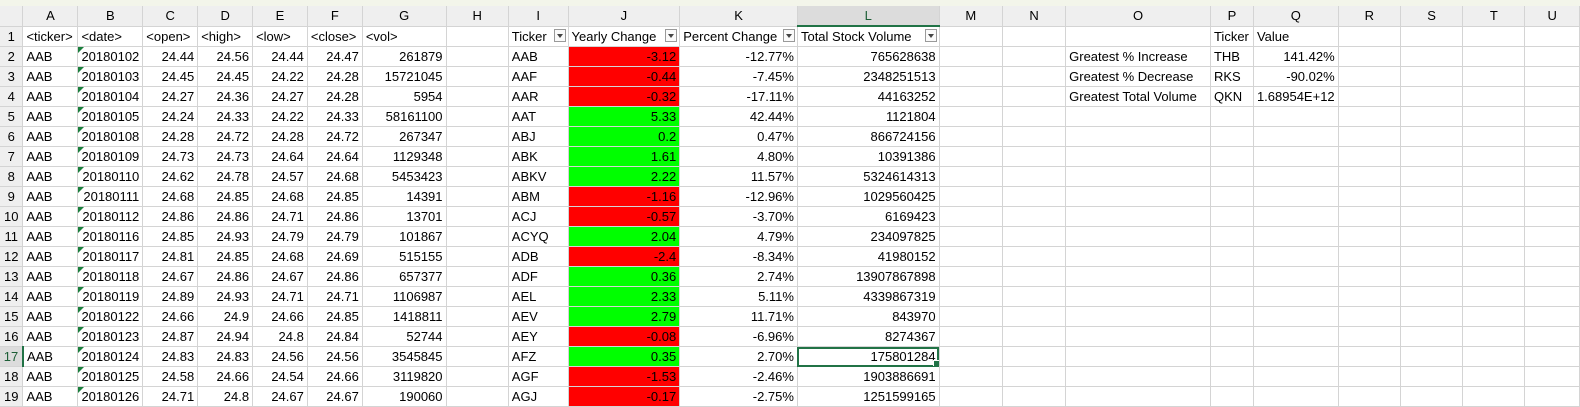  I want to click on cell-r19, so click(1369, 396).